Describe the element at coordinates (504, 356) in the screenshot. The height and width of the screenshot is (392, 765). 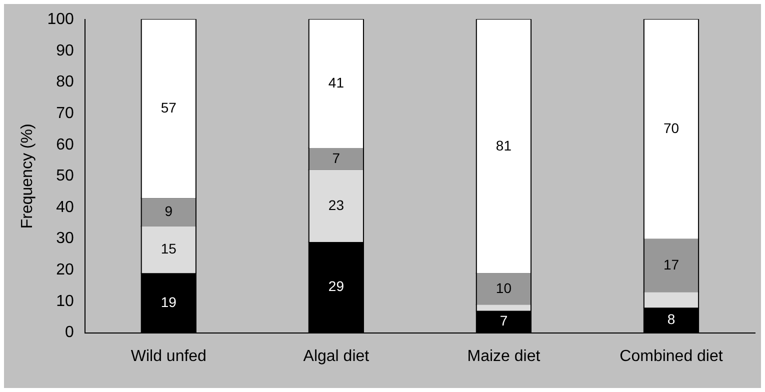
I see `x-tick-label: Maize diet` at that location.